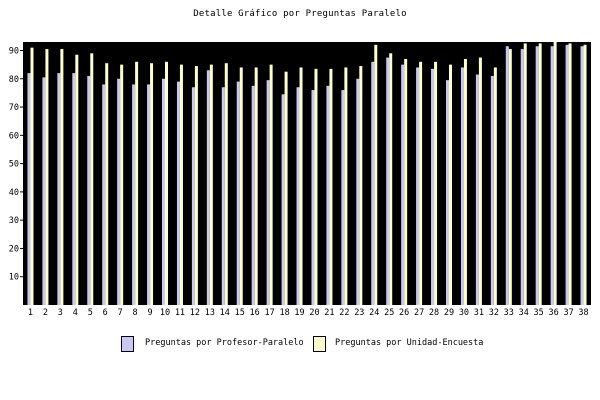 The image size is (600, 400). Describe the element at coordinates (389, 313) in the screenshot. I see `x-tick-label: 25` at that location.